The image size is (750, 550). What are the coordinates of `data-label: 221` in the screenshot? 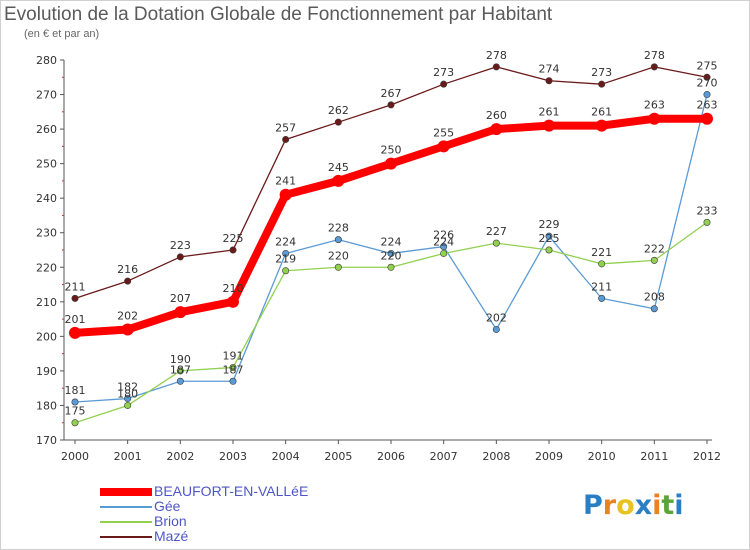 It's located at (601, 252).